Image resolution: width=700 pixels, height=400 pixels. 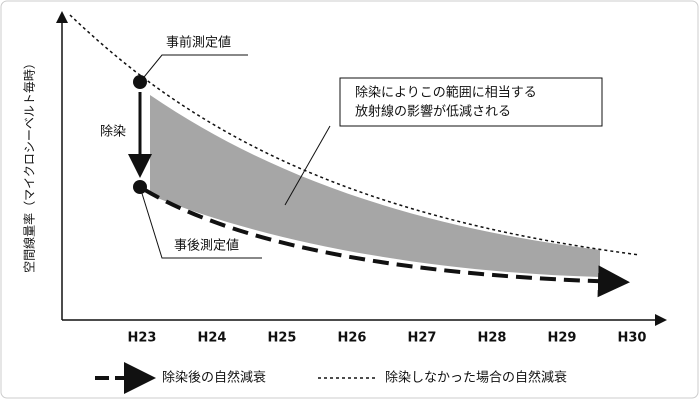 I want to click on callout-text: 放射線の影響が低減される, so click(x=433, y=112).